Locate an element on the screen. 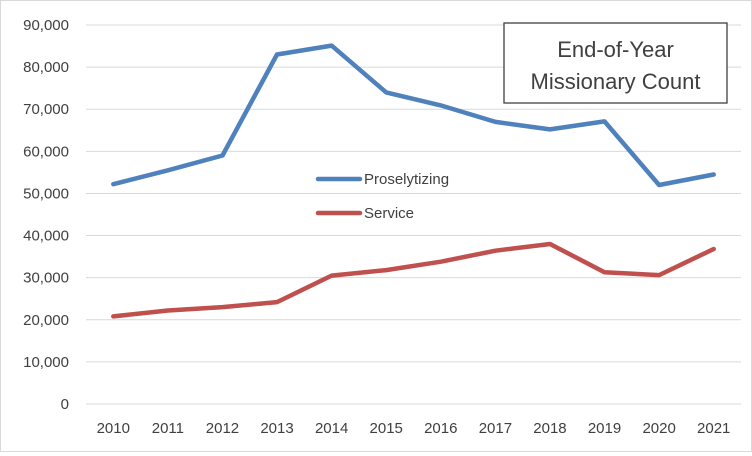 This screenshot has width=752, height=456. y-tick-label: 70,000 is located at coordinates (46, 109).